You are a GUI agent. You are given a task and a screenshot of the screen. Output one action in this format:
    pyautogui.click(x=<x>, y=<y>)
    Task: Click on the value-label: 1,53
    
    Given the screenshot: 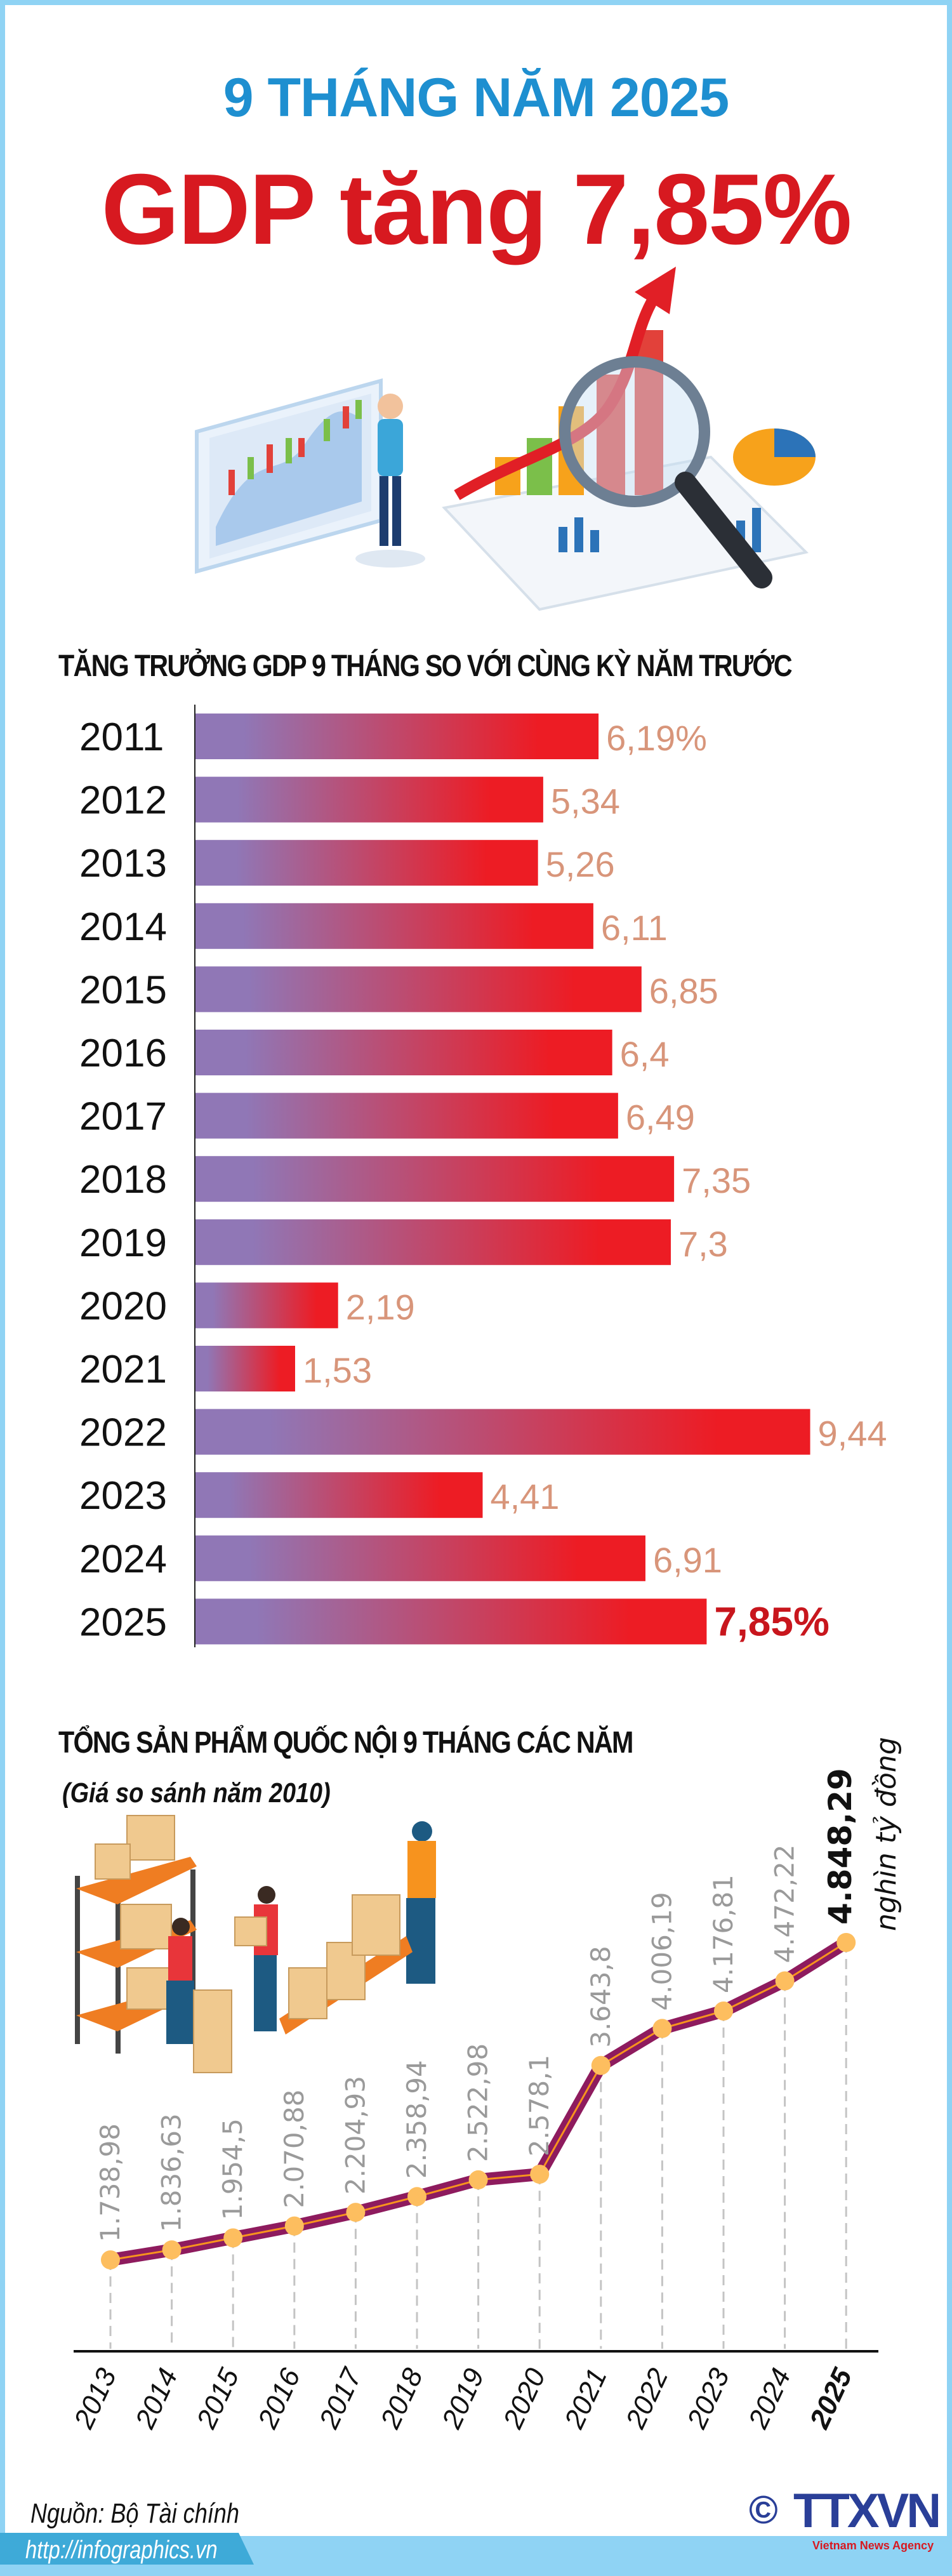 What is the action you would take?
    pyautogui.click(x=337, y=1370)
    